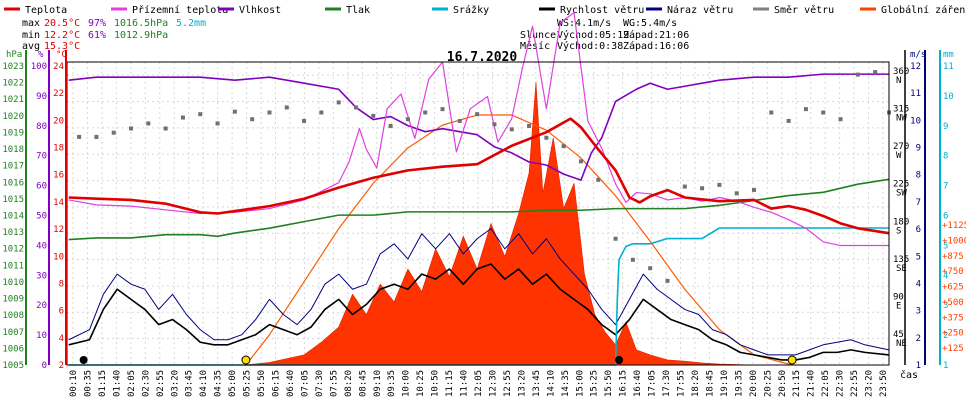  I want to click on tick-label-rad: +500, so click(953, 303).